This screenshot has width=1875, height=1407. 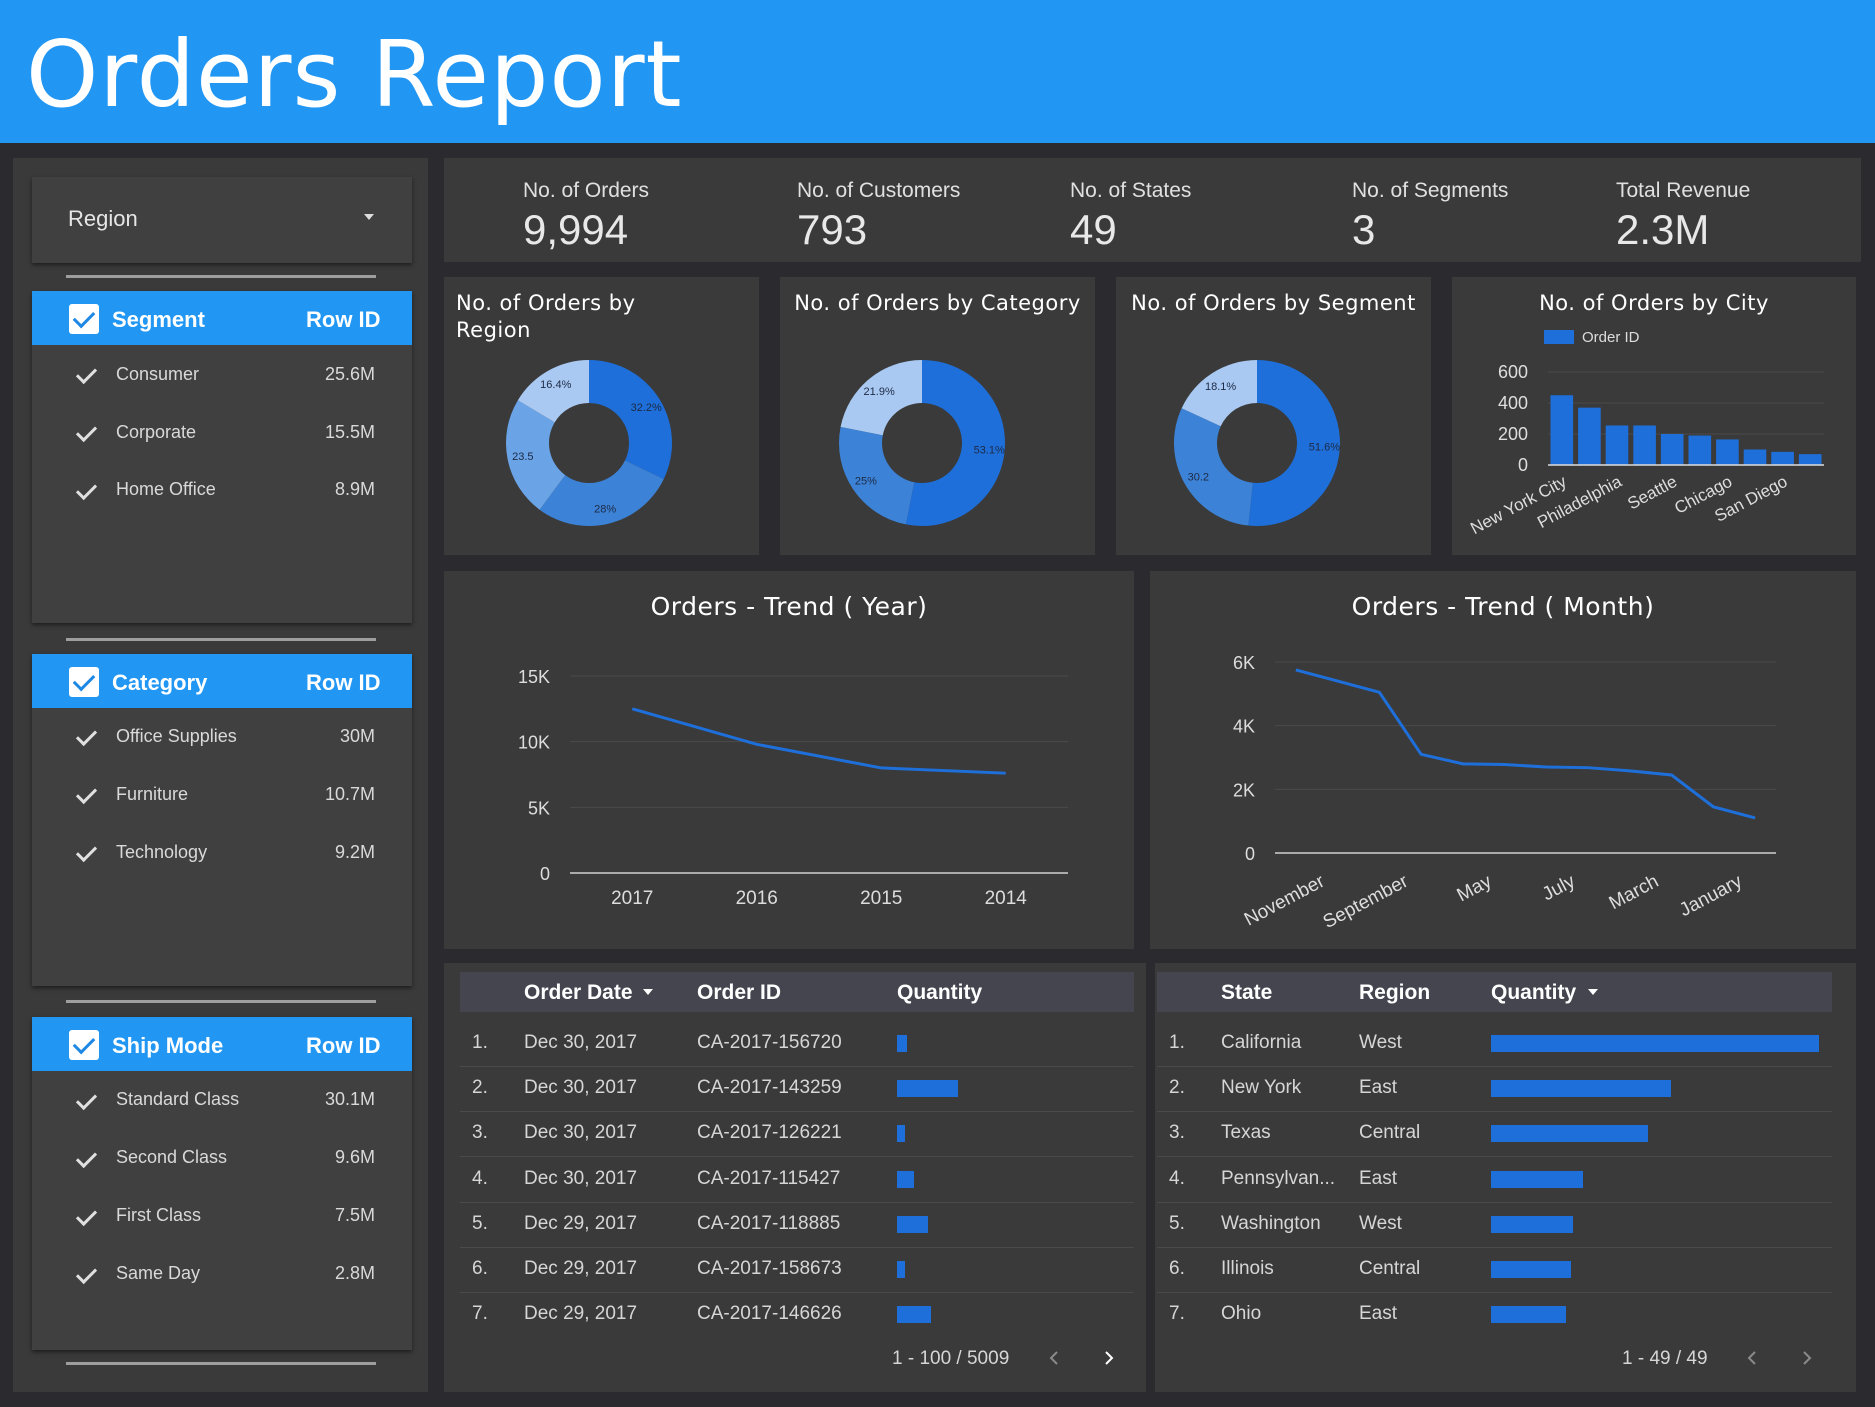 I want to click on row-number: 4., so click(x=480, y=1178).